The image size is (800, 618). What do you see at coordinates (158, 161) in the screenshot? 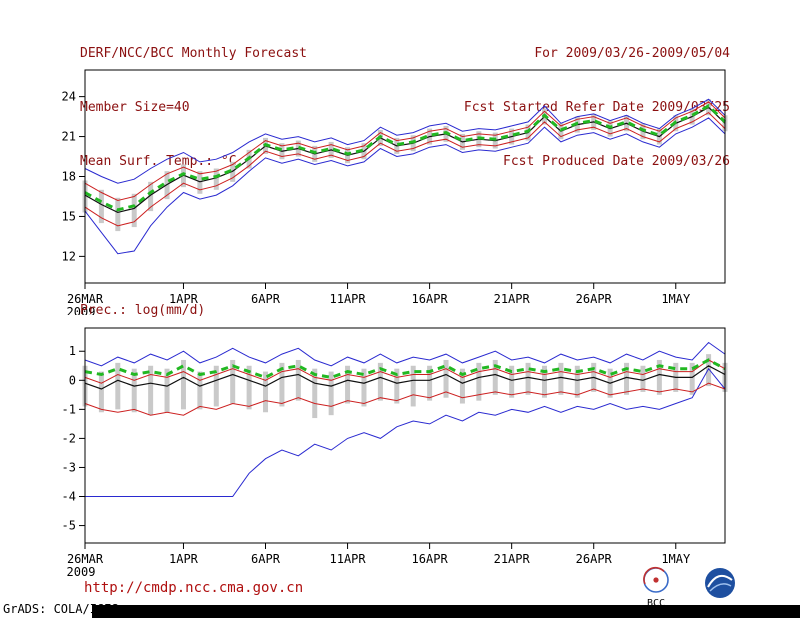
I see `temp-variable-label: Mean Surf. Temp.: °C` at bounding box center [158, 161].